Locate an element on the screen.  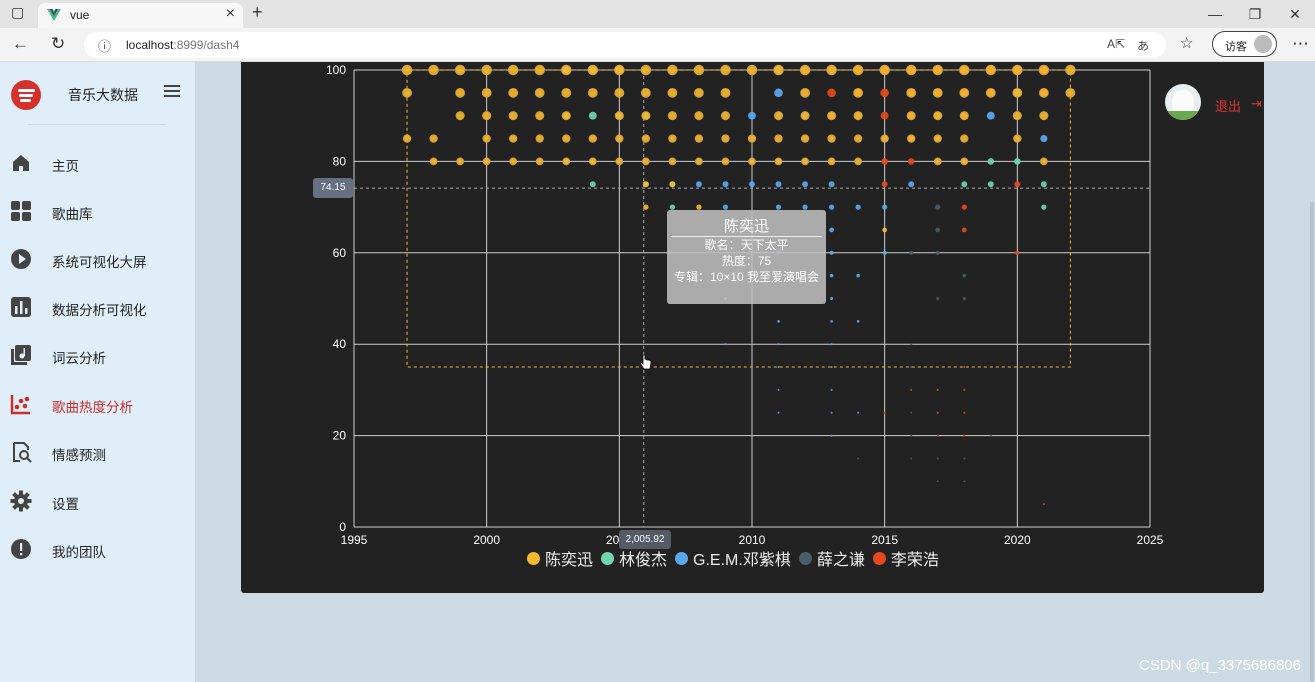
sidebar-item-label: 歌曲热度分析 is located at coordinates (92, 407).